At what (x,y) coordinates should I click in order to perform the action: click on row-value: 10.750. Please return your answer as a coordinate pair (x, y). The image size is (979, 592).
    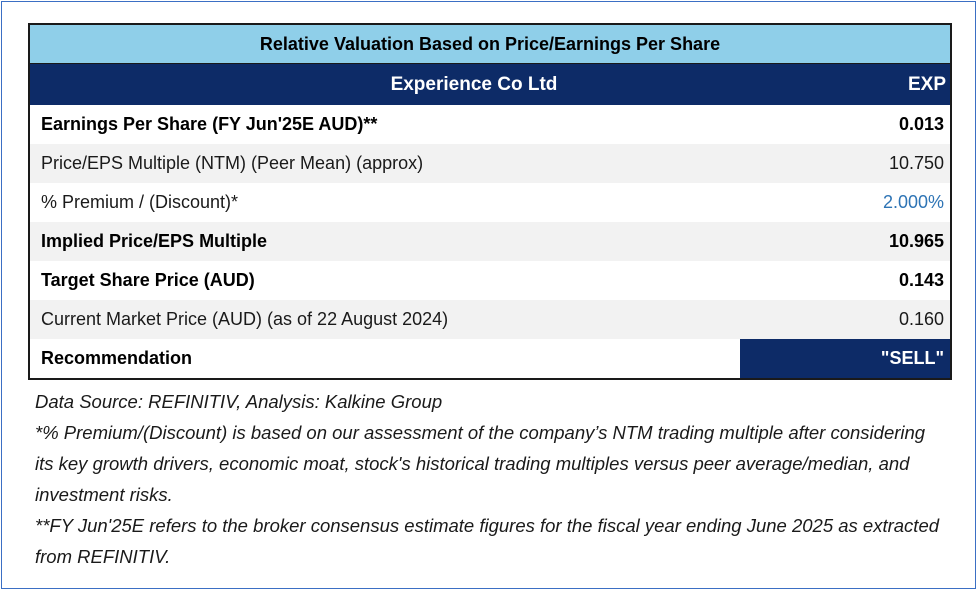
    Looking at the image, I should click on (916, 163).